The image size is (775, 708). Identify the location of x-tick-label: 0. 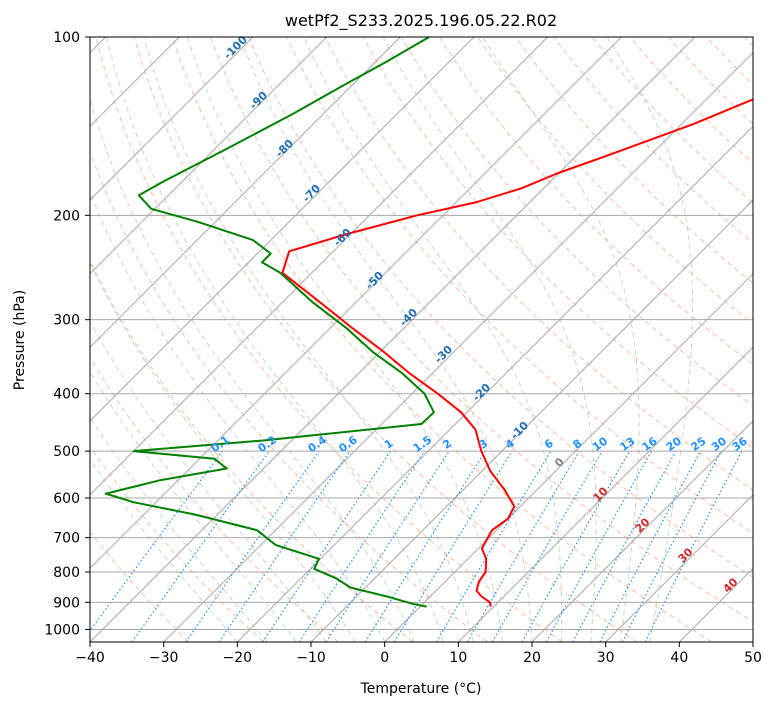
(384, 658).